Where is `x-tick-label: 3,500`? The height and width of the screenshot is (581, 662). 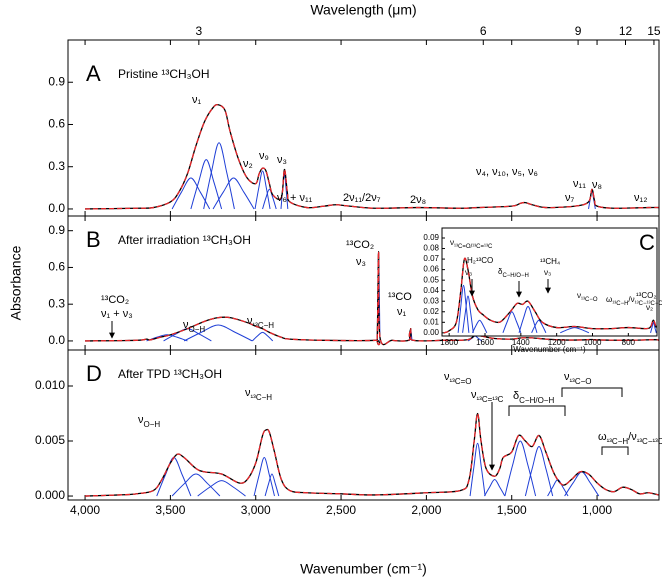 x-tick-label: 3,500 is located at coordinates (170, 510).